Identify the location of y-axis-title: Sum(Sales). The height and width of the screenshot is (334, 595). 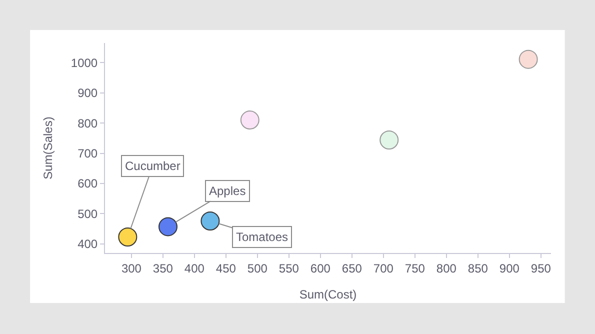
(48, 148).